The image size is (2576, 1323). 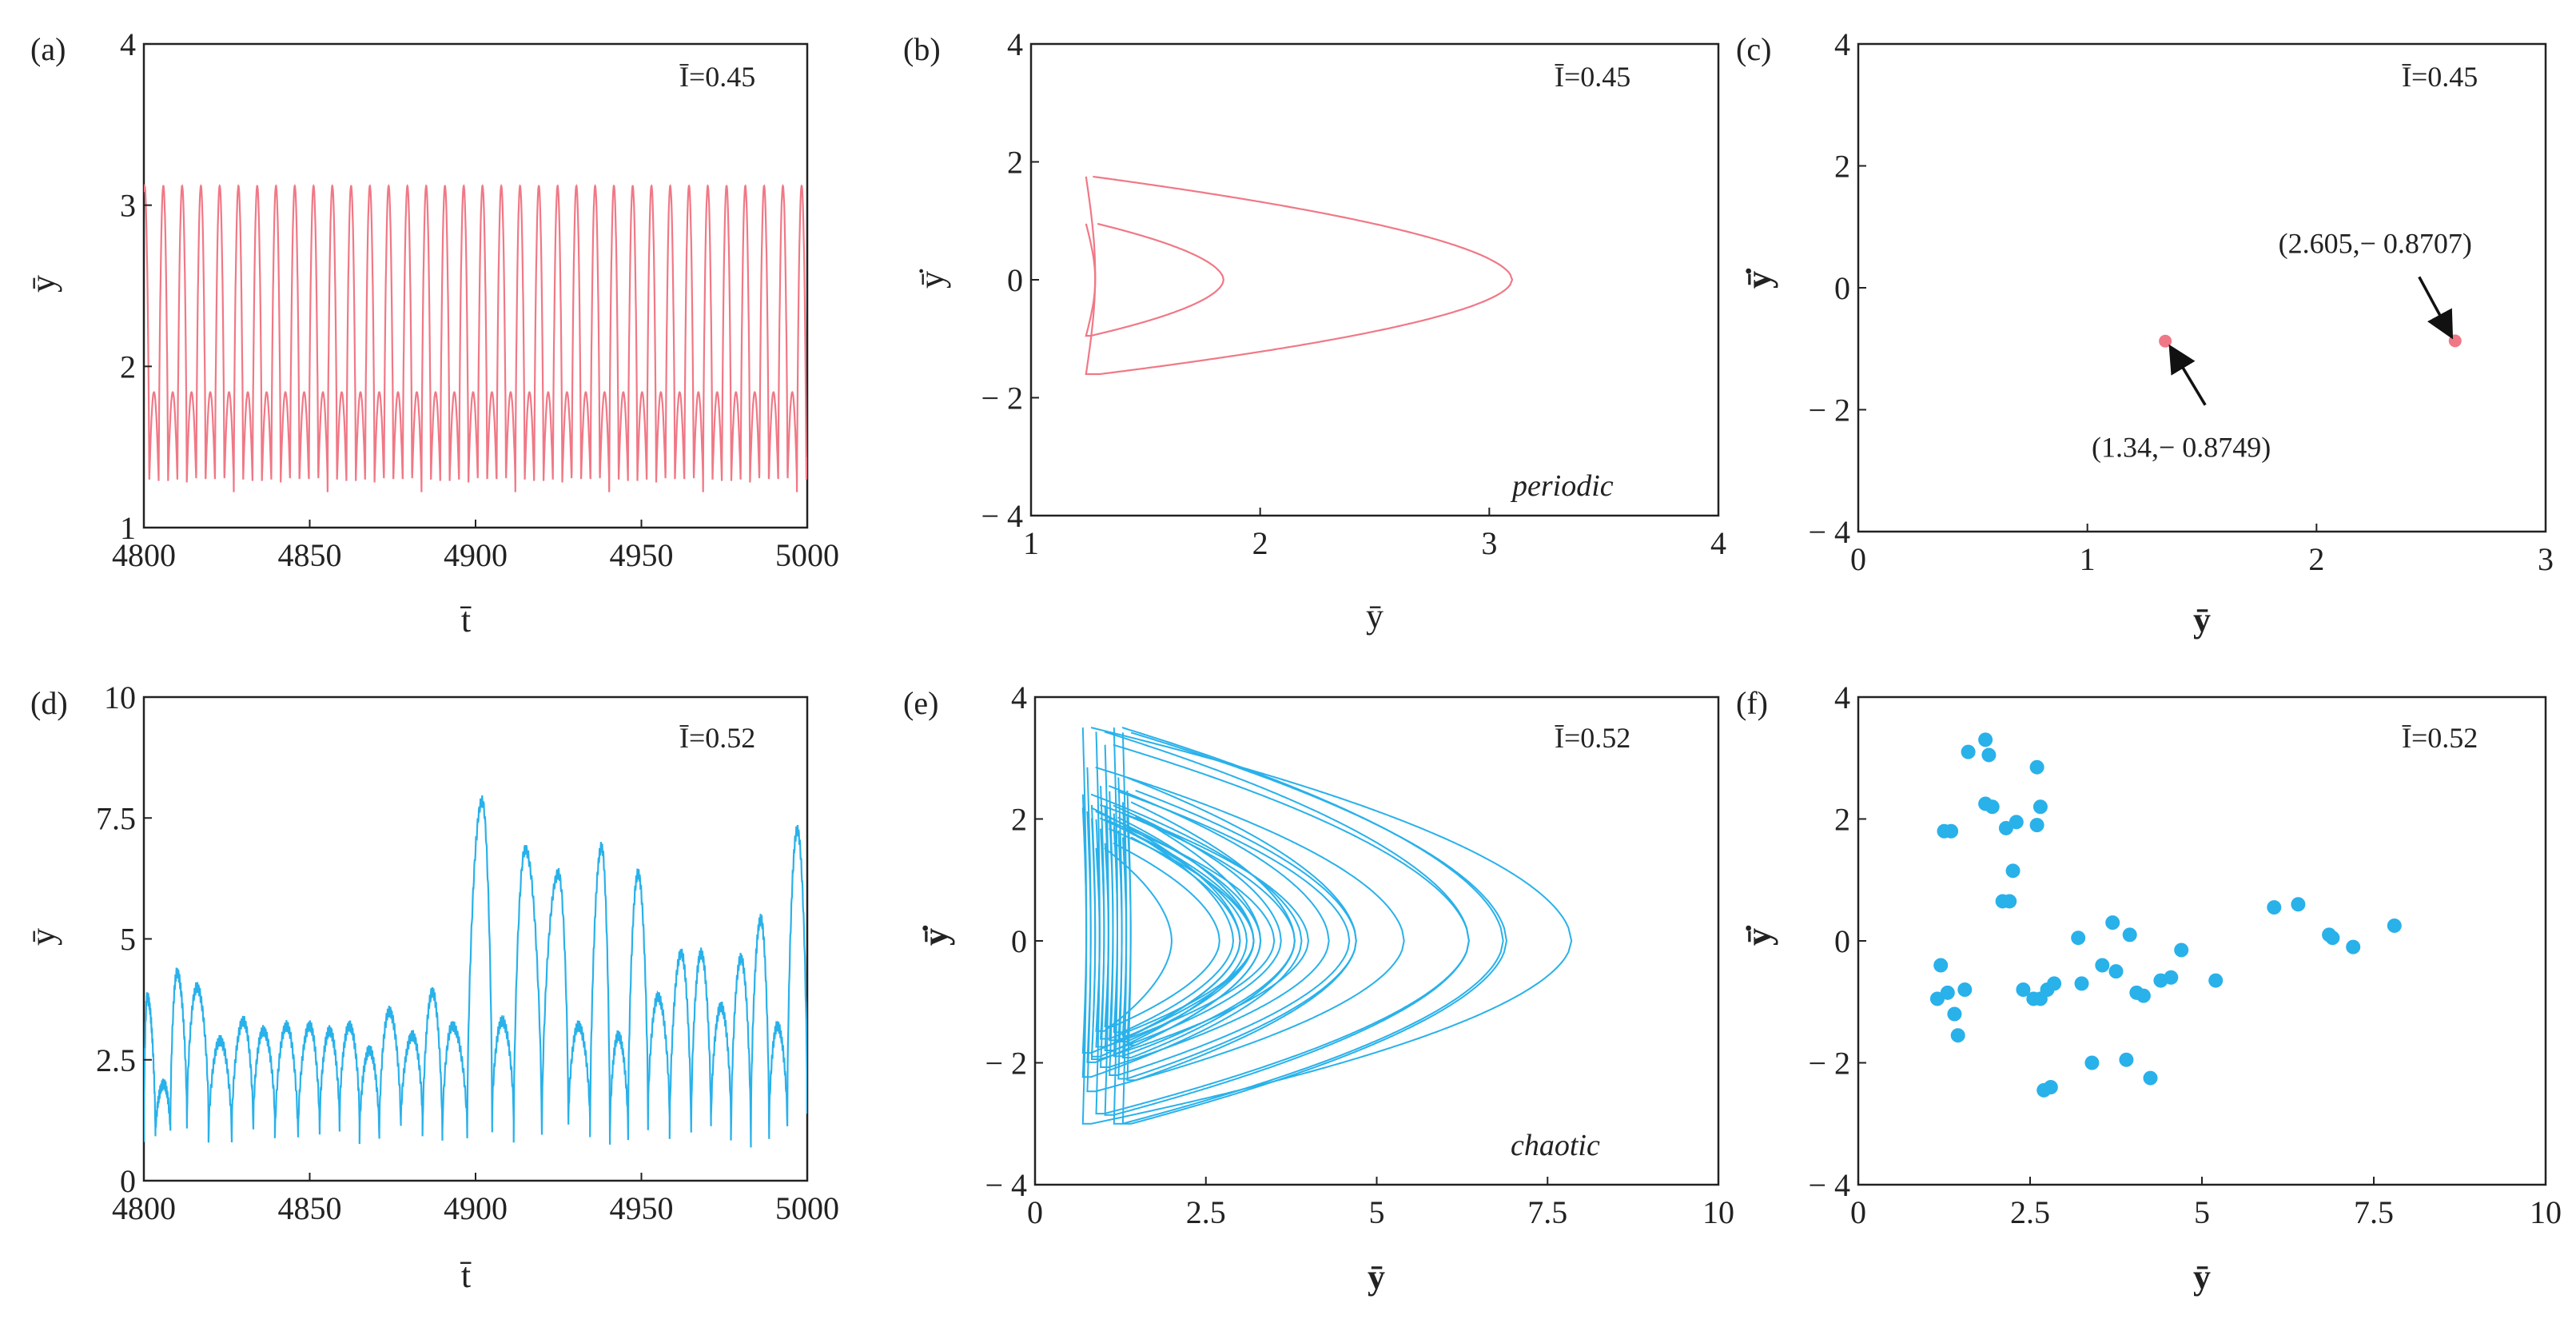 I want to click on panel-b: 1 2 3 4 − 4 − 2 0 2 4 (b) Ī=0.45 periodic ȳ ȳ̇, so click(x=1314, y=331).